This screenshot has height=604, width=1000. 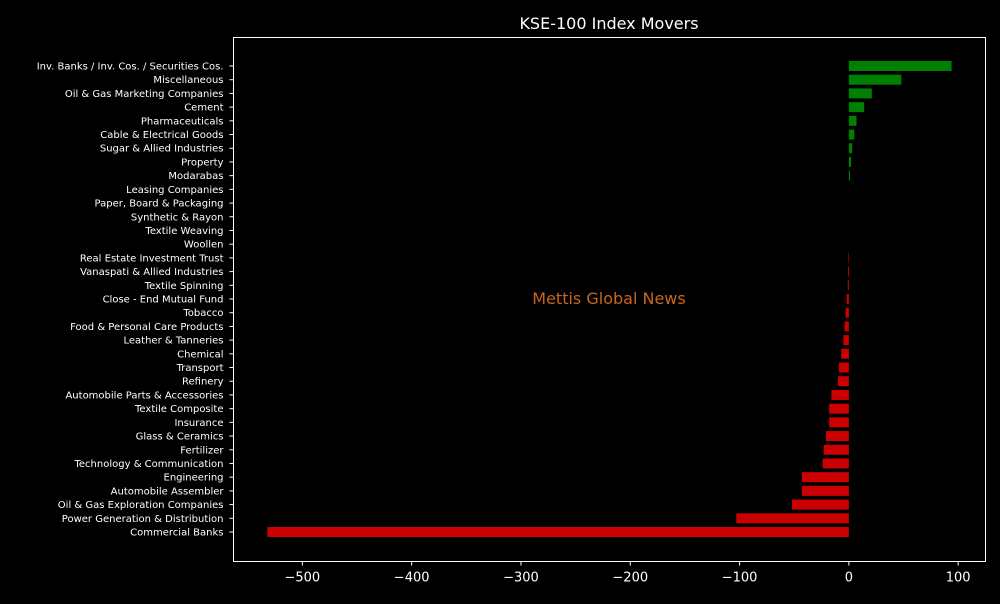 I want to click on y-tick-label: Inv. Banks / Inv. Cos. / Securities Cos., so click(x=130, y=67).